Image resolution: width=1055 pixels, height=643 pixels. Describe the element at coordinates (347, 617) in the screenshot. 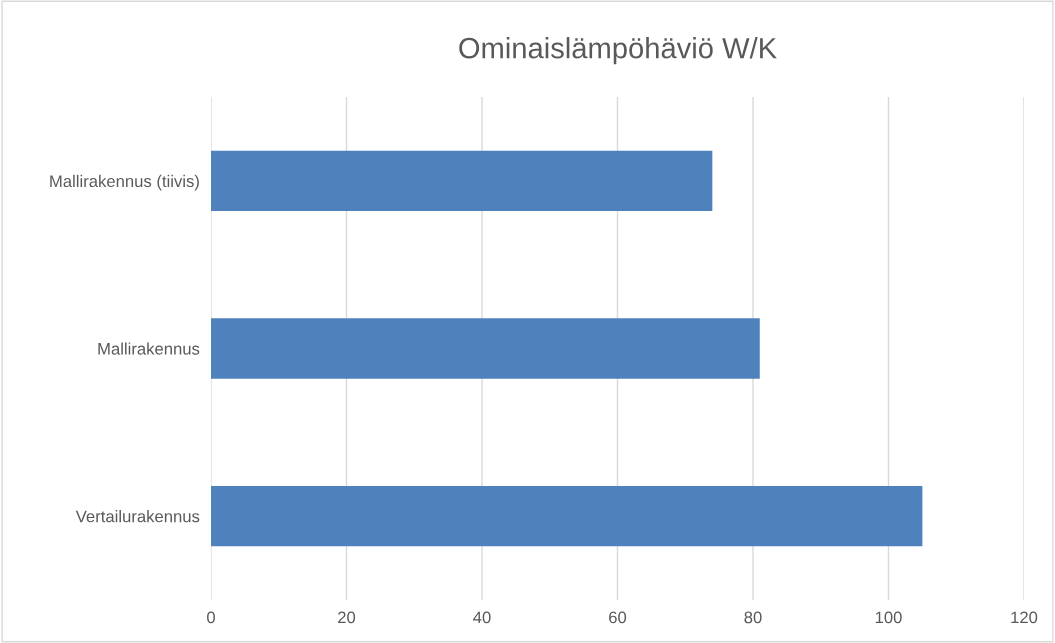

I see `x-tick-label: 20` at that location.